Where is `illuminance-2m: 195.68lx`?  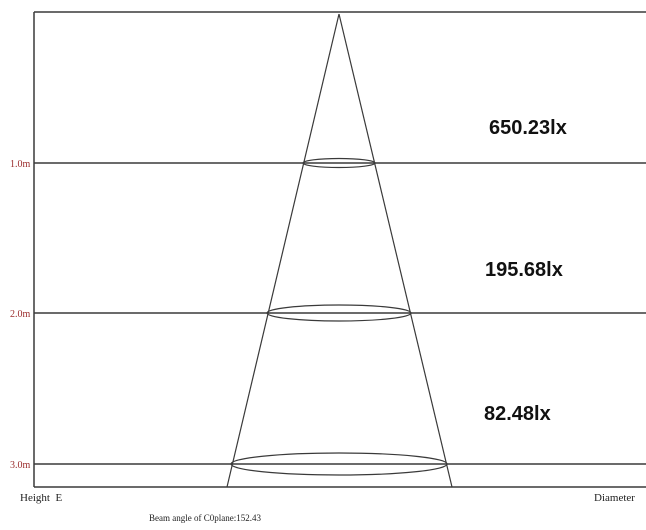
illuminance-2m: 195.68lx is located at coordinates (524, 270).